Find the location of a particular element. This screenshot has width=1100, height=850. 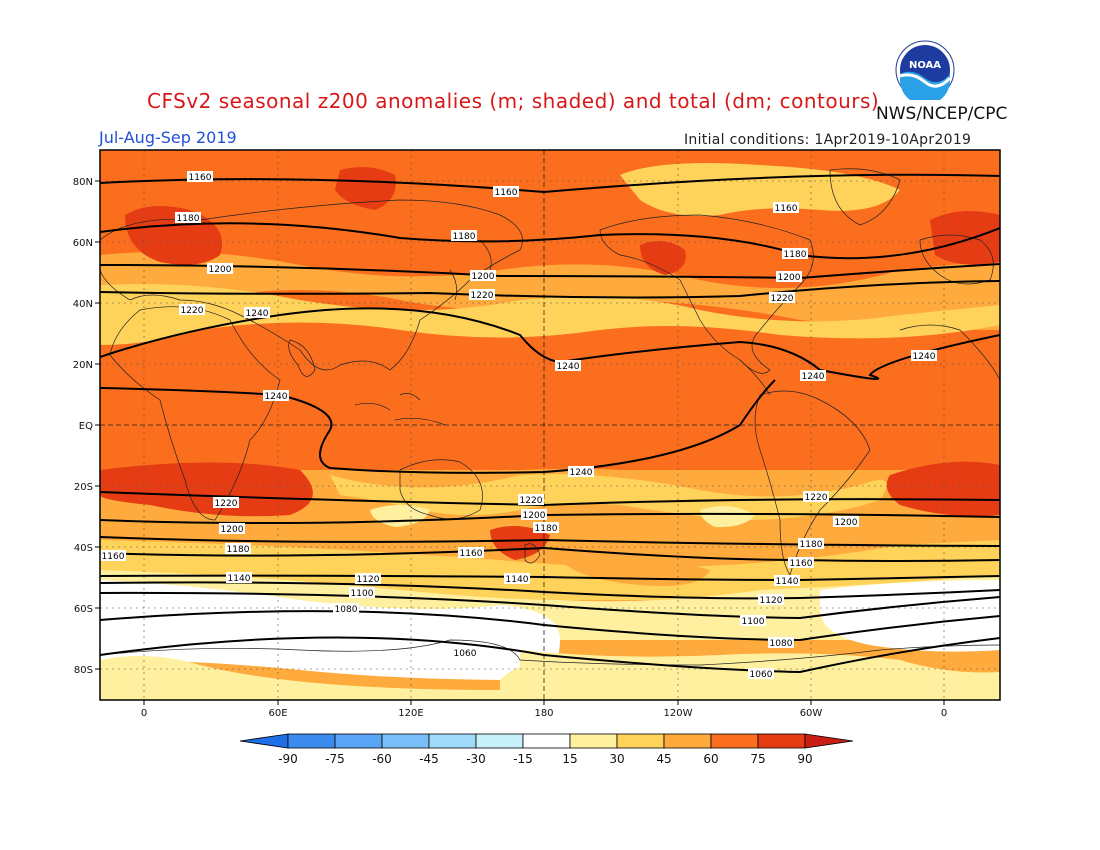

contour-1120-south is located at coordinates (550, 590).